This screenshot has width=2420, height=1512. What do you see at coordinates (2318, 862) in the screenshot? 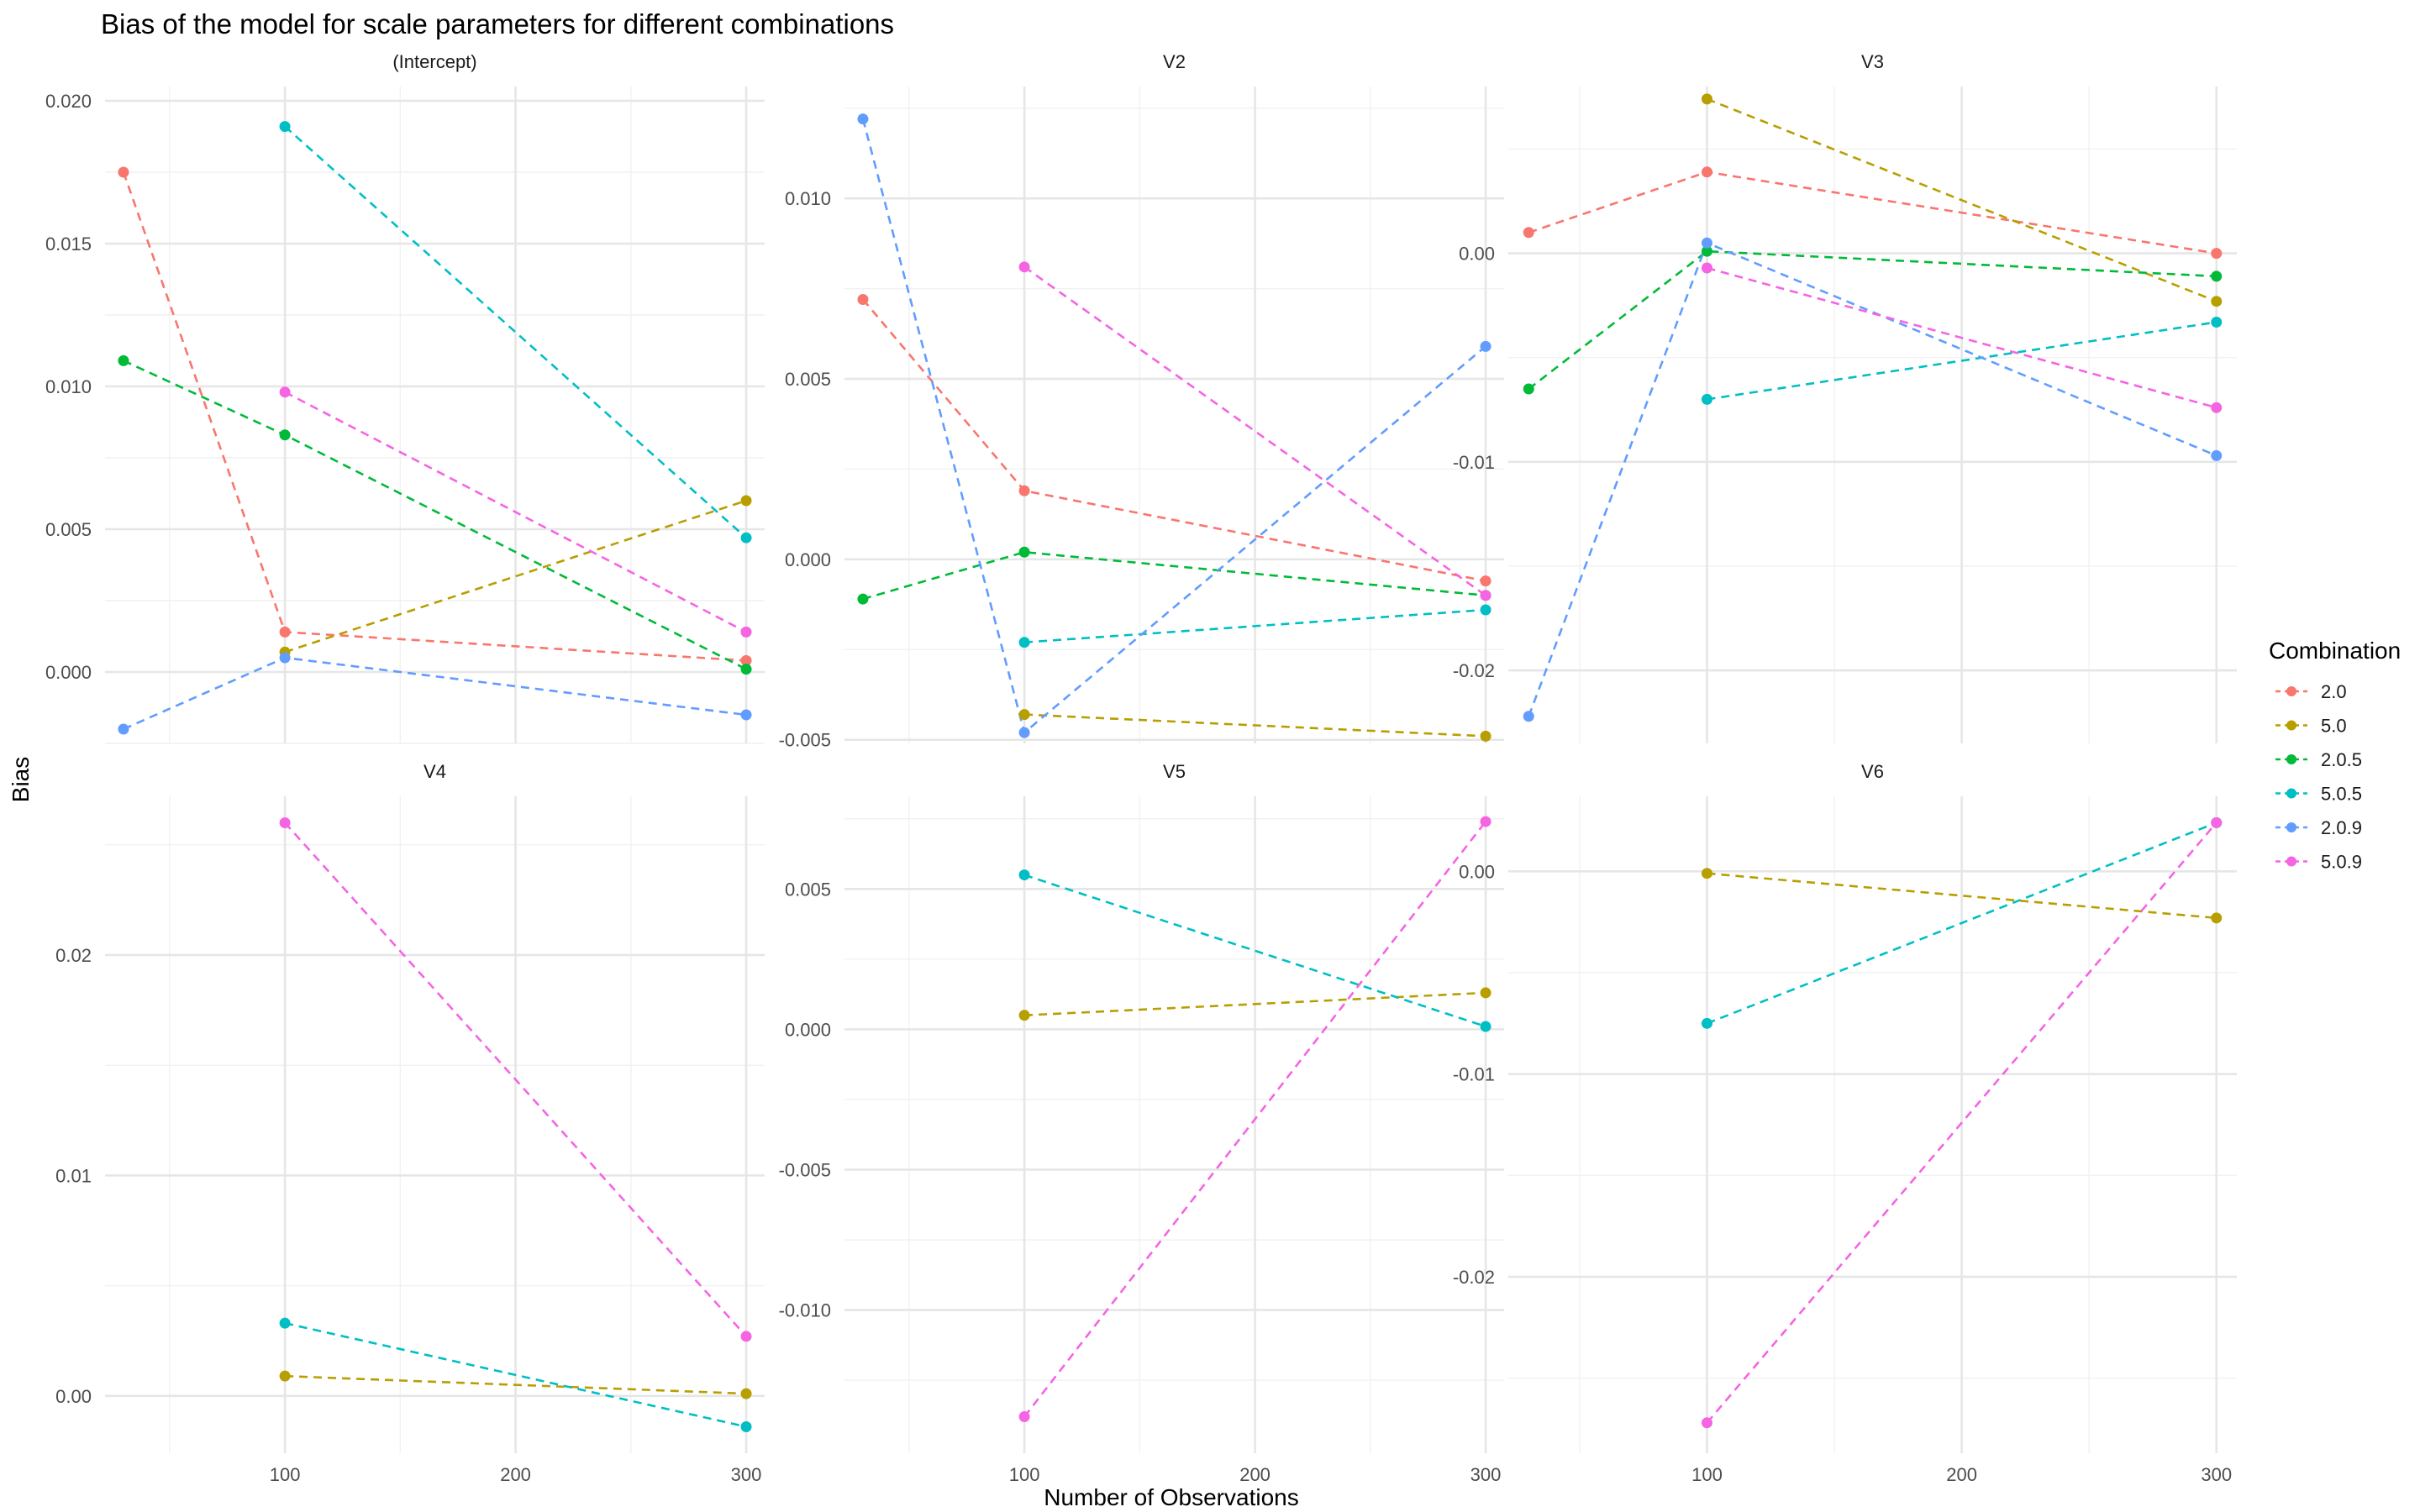
I see `legend-item-5-0-9: 5.0.9` at bounding box center [2318, 862].